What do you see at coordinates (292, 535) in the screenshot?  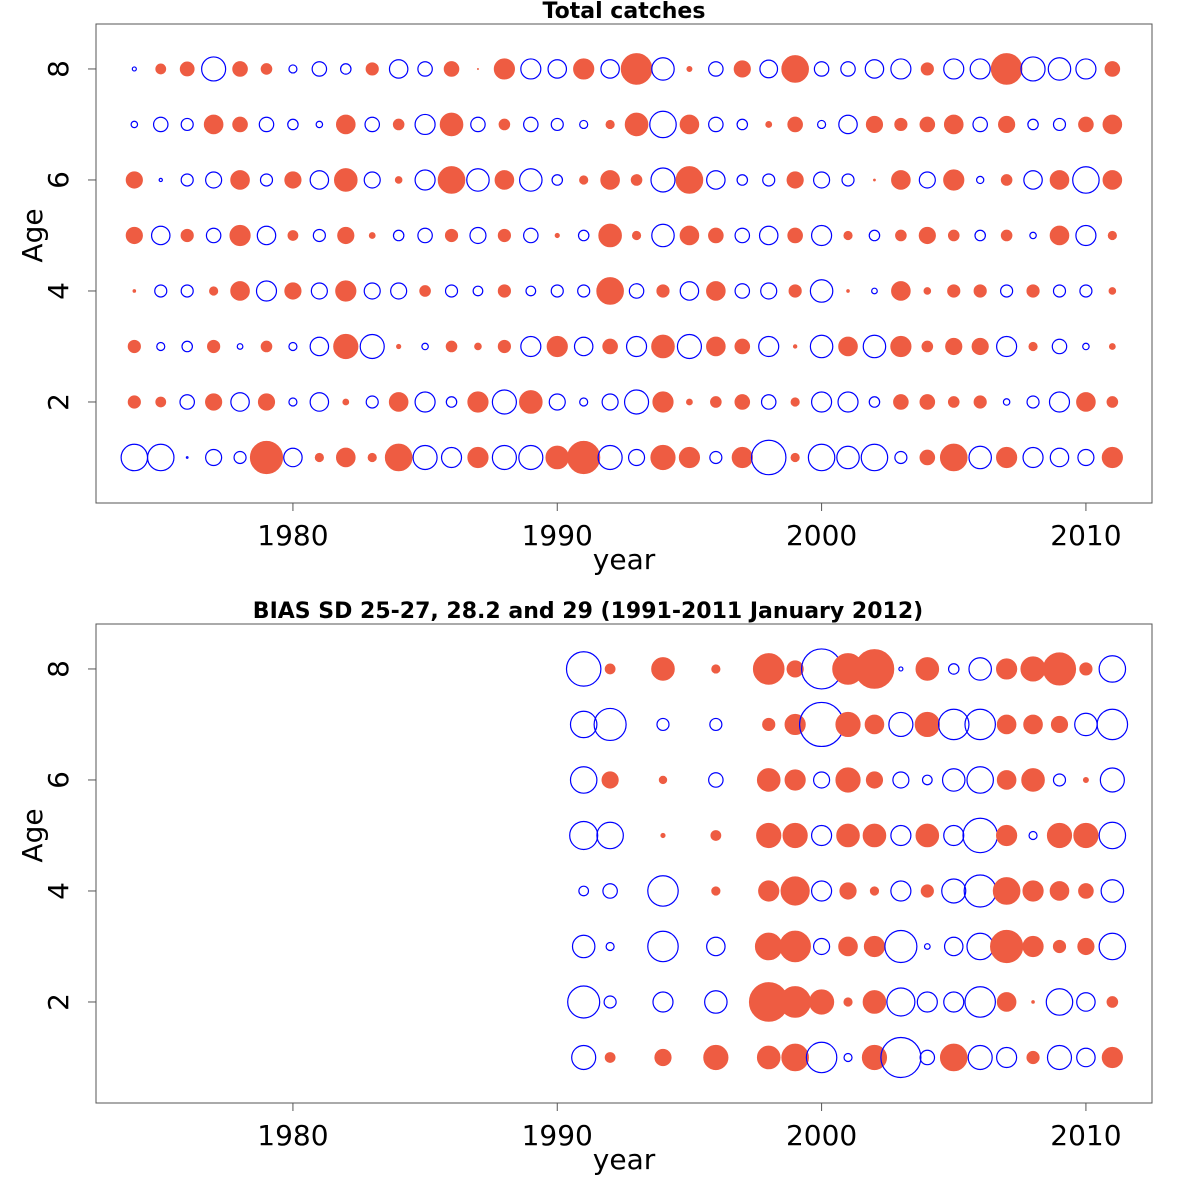 I see `x-tick-label: 1980` at bounding box center [292, 535].